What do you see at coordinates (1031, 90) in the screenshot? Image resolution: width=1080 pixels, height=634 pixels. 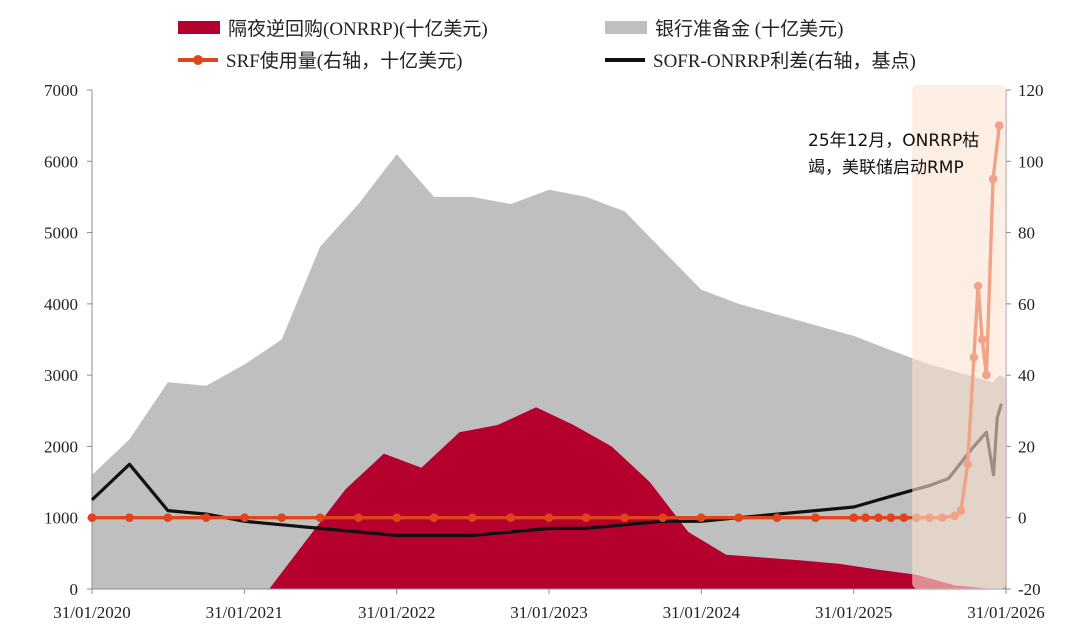 I see `right-tick-label: 120` at bounding box center [1031, 90].